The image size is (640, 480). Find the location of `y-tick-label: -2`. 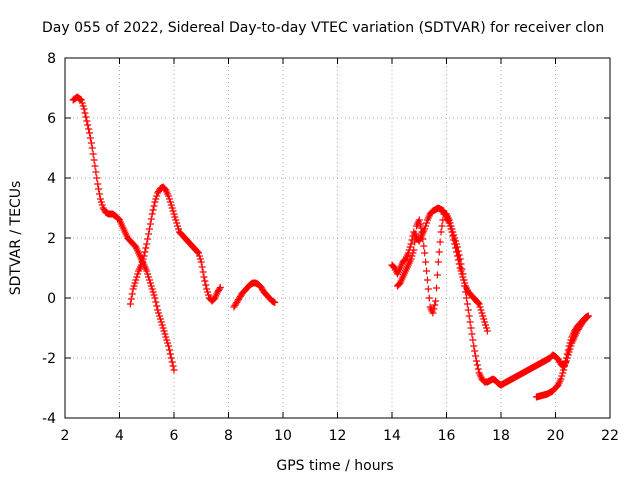

y-tick-label: -2 is located at coordinates (49, 359).